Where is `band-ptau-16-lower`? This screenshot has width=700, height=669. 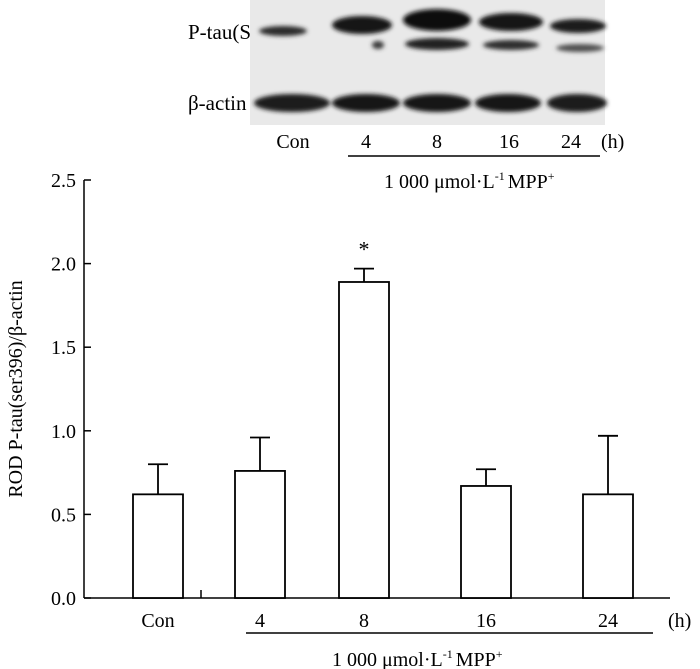 band-ptau-16-lower is located at coordinates (511, 45).